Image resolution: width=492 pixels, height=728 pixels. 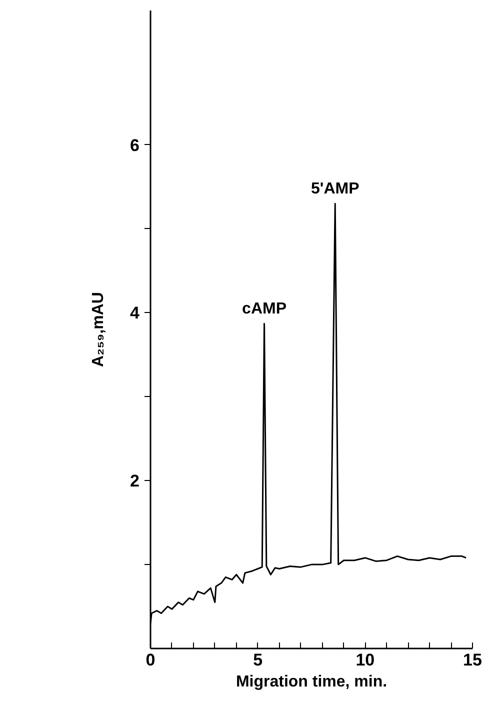 I want to click on y-tick-label: 4, so click(x=135, y=313).